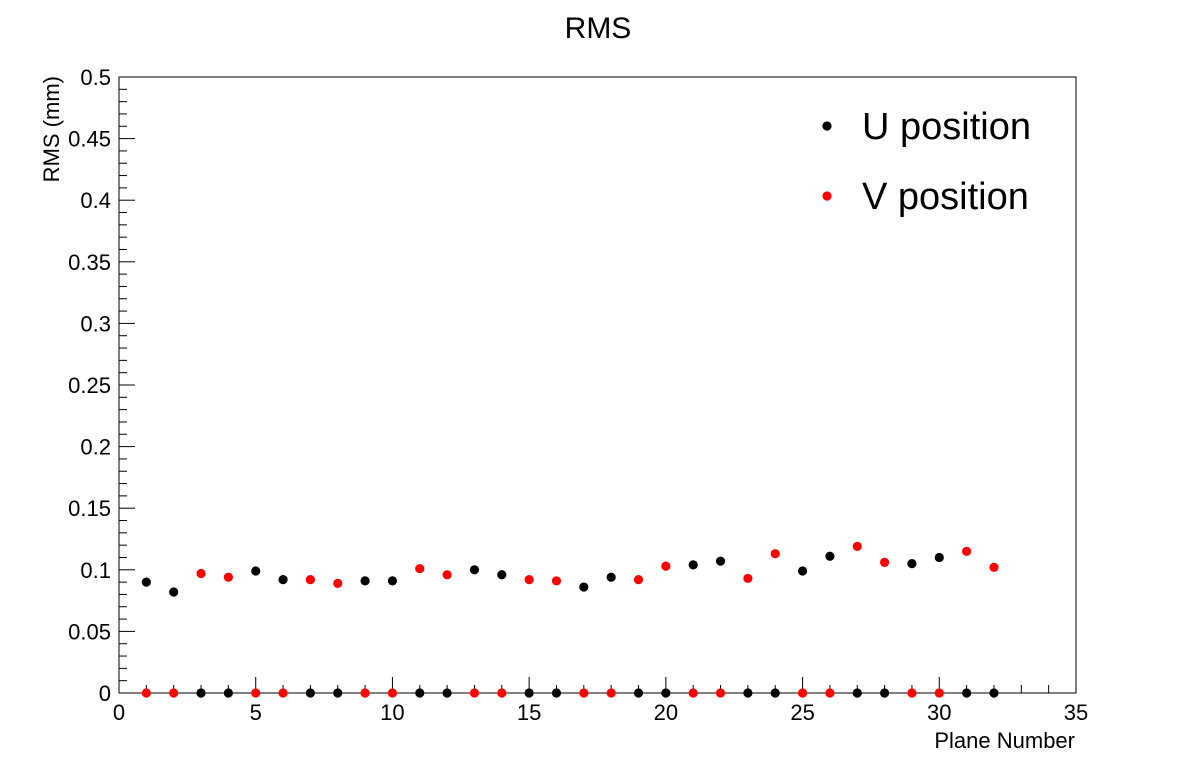 The height and width of the screenshot is (772, 1196). What do you see at coordinates (666, 712) in the screenshot?
I see `x-tick-label: 20` at bounding box center [666, 712].